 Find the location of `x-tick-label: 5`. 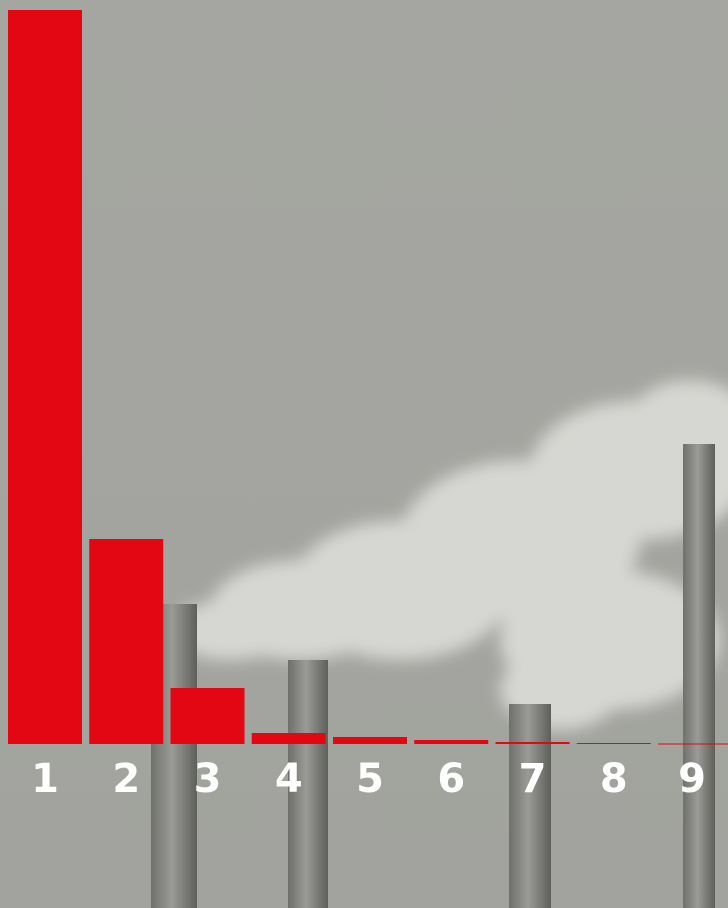

x-tick-label: 5 is located at coordinates (370, 779).